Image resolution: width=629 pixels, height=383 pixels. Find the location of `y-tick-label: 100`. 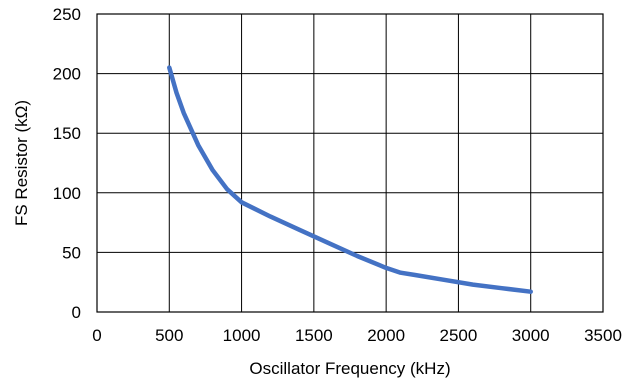

y-tick-label: 100 is located at coordinates (67, 193).